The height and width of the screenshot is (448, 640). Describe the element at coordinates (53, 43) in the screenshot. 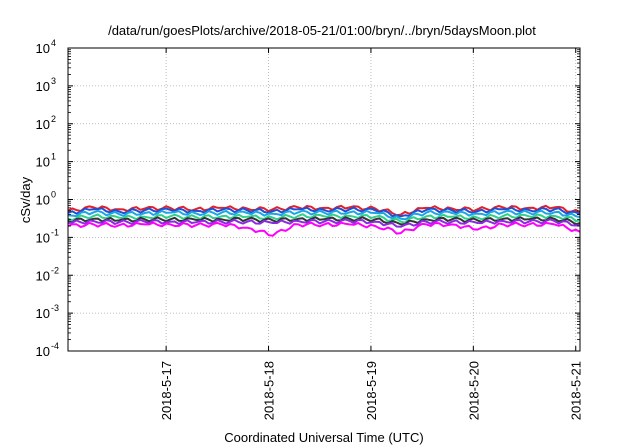

I see `y-tick-exponent: 4` at that location.